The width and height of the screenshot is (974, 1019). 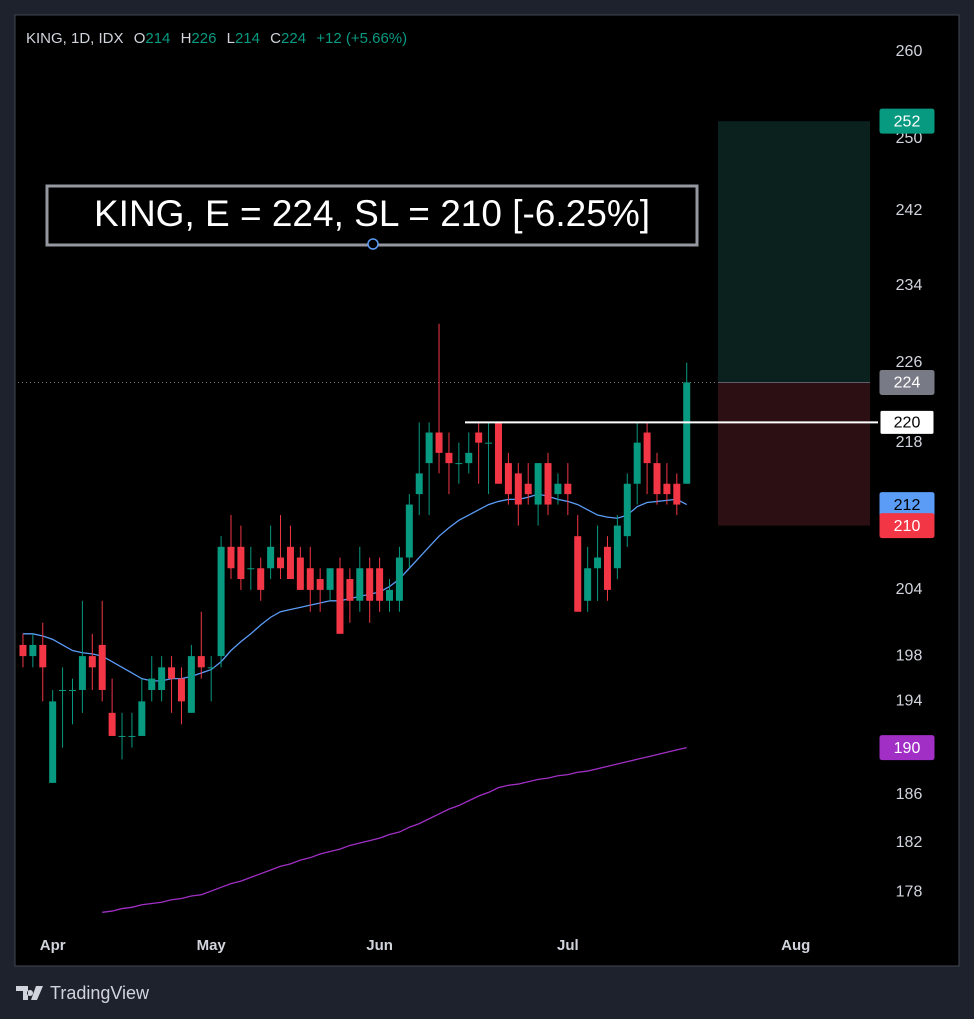 I want to click on x-tick-label: Apr, so click(x=53, y=945).